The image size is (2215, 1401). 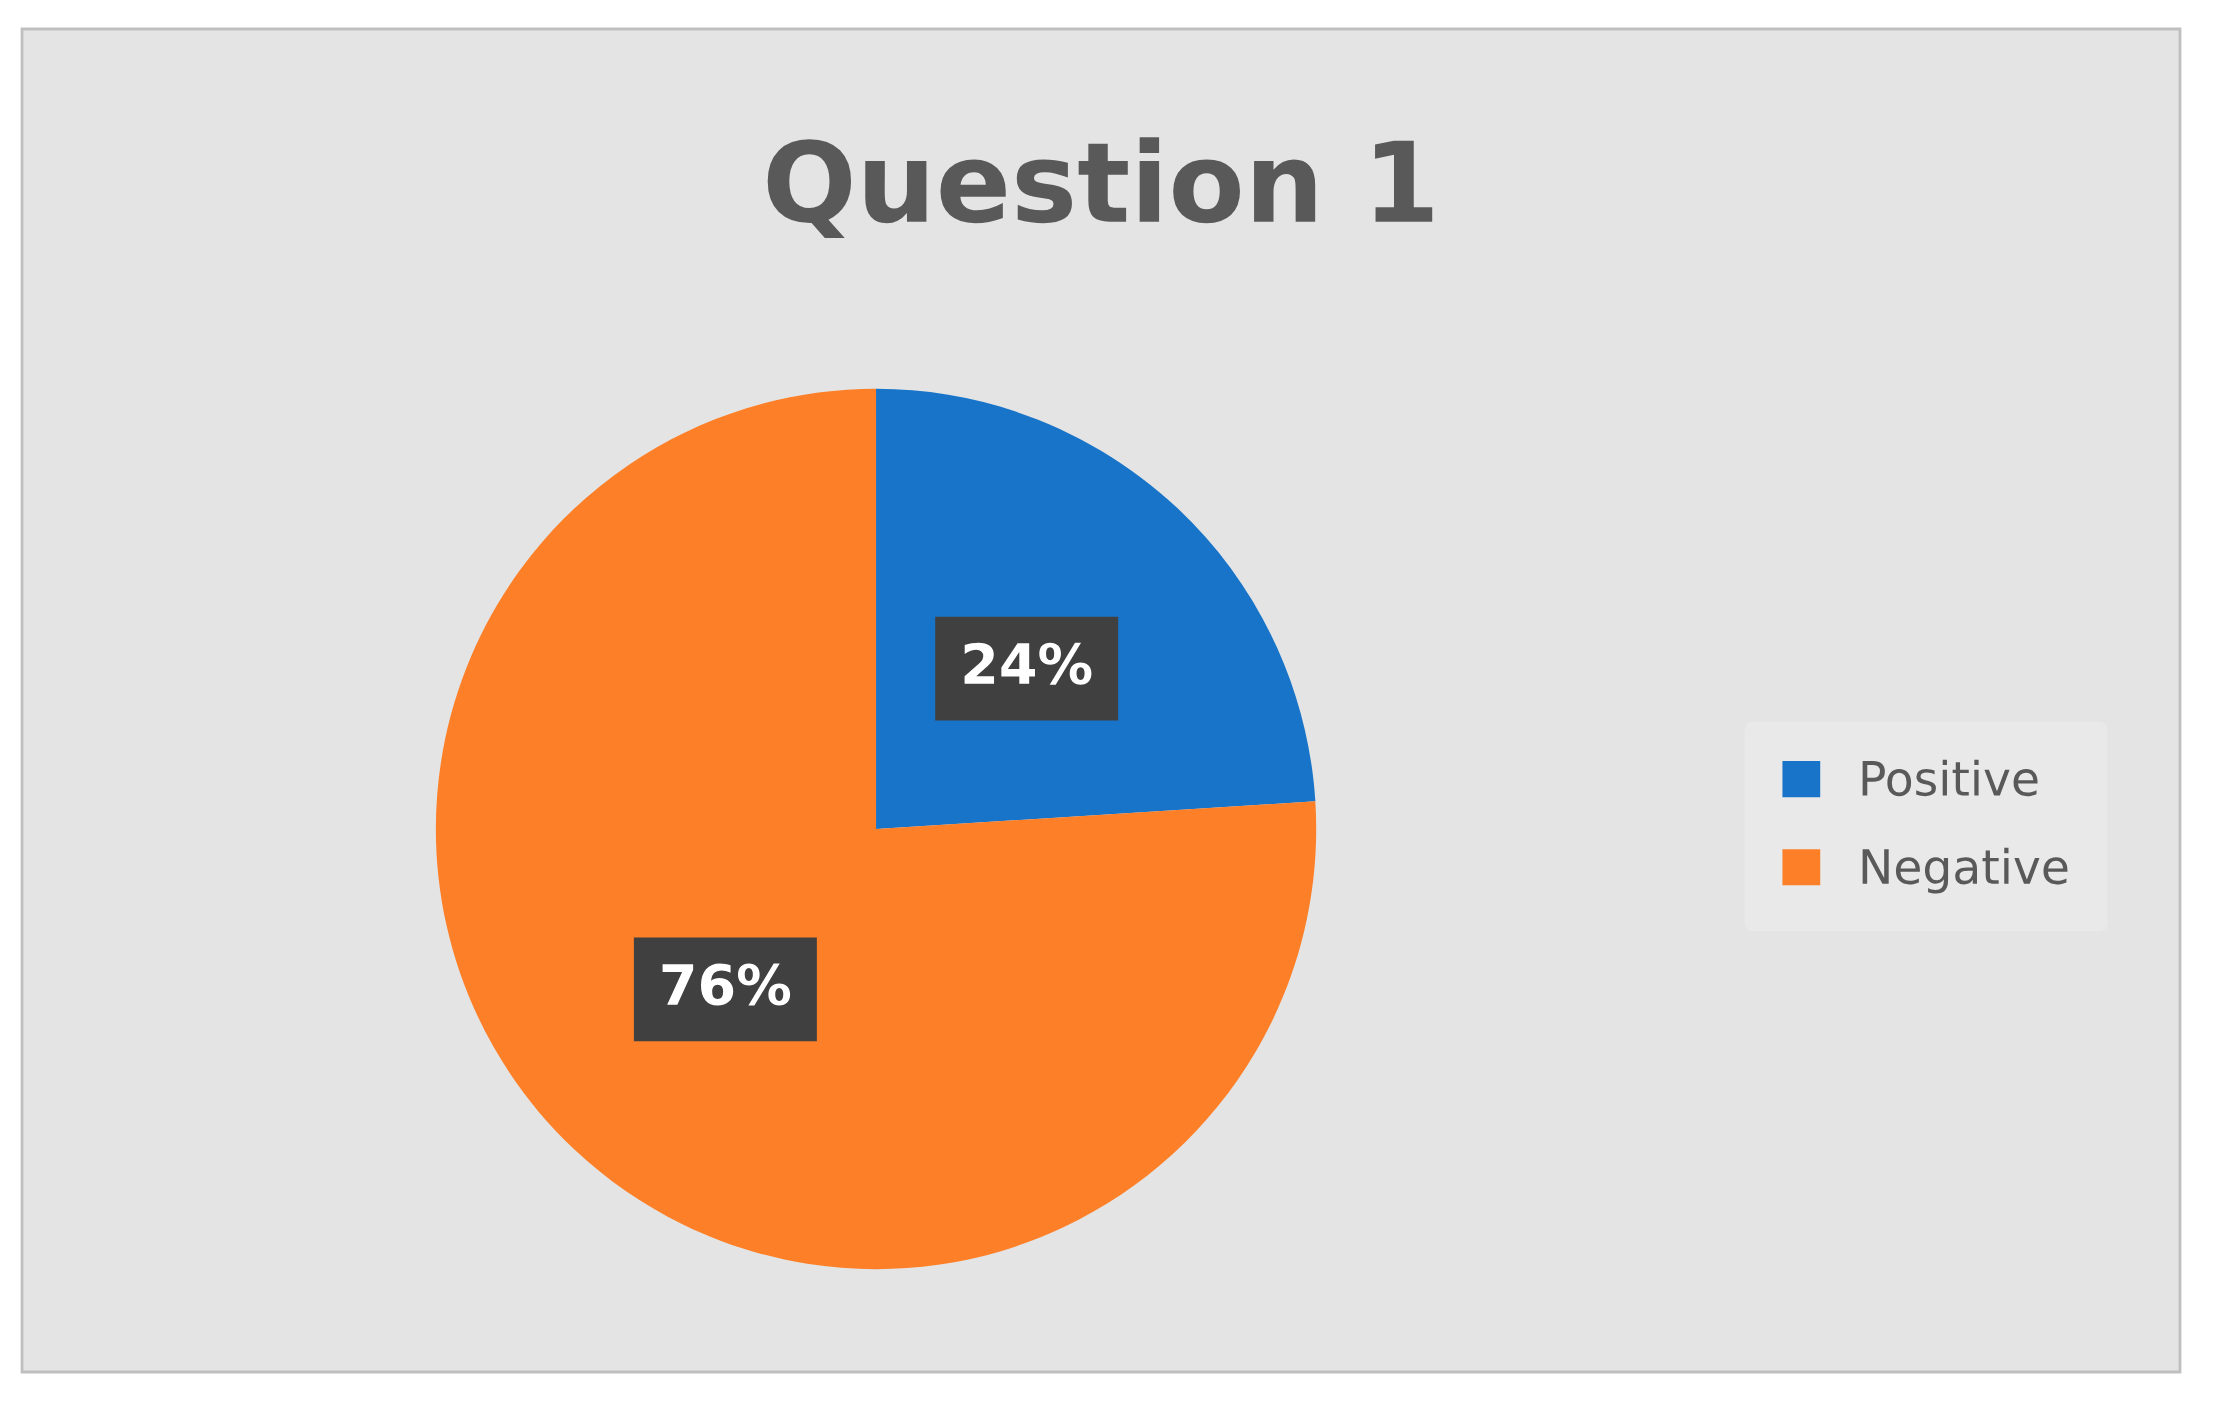 I want to click on legend-label: Negative, so click(x=1965, y=870).